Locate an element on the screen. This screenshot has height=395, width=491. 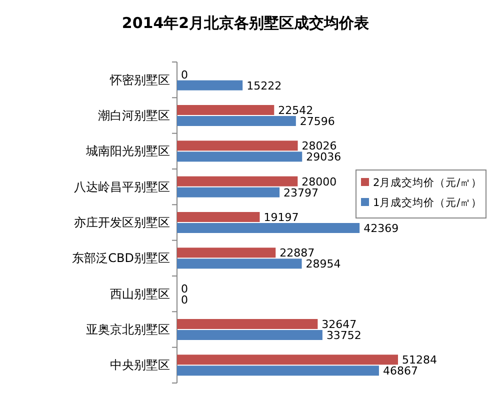
y-tick-label: 潮白河别墅区 is located at coordinates (134, 115).